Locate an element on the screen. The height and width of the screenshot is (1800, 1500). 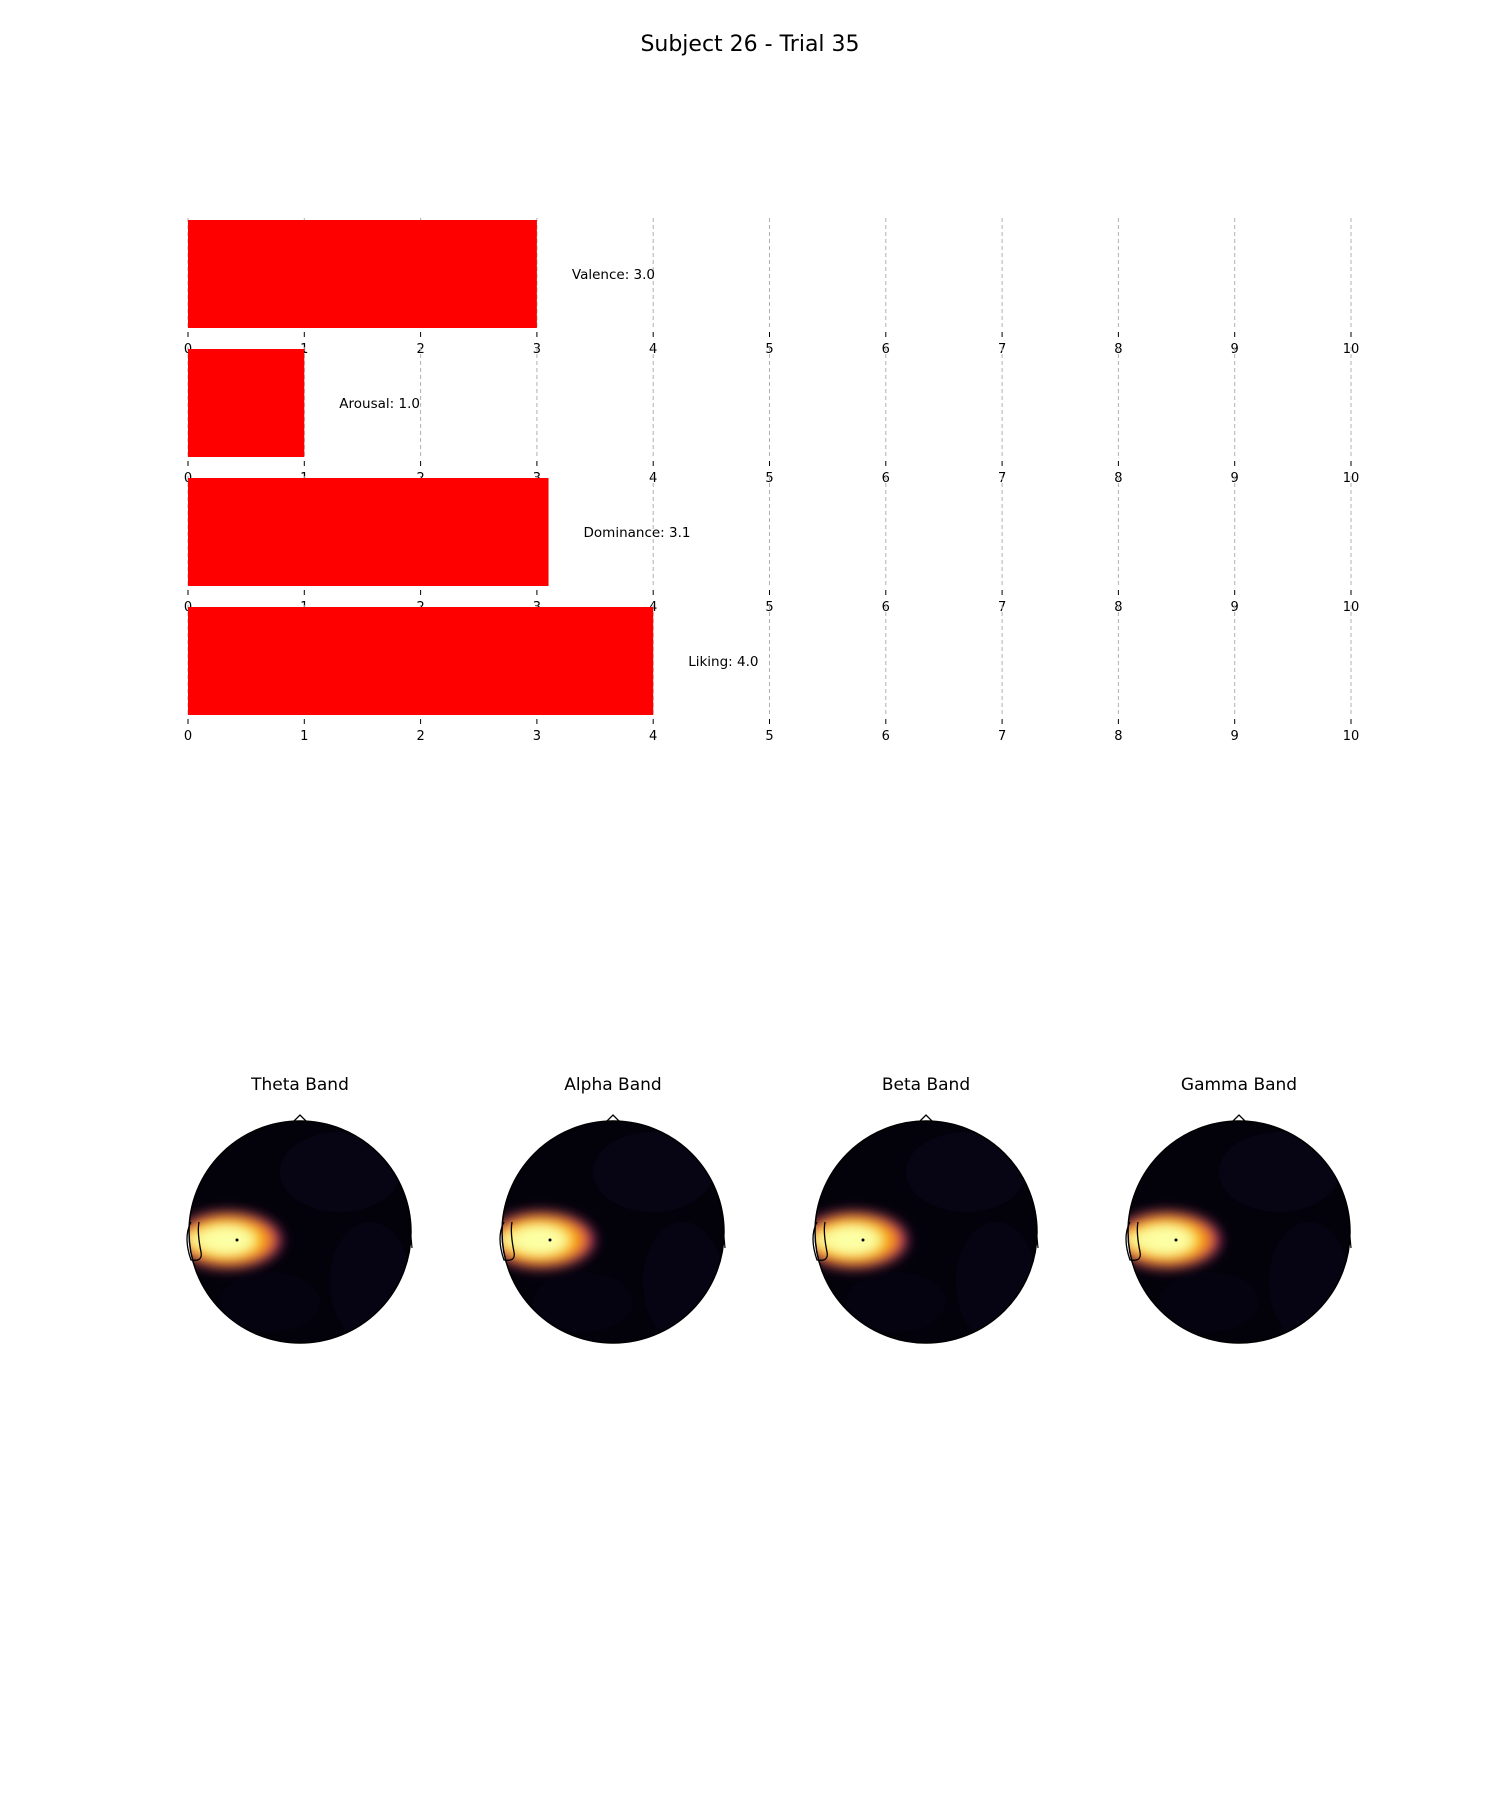
topomap-title: Alpha Band is located at coordinates (612, 1085).